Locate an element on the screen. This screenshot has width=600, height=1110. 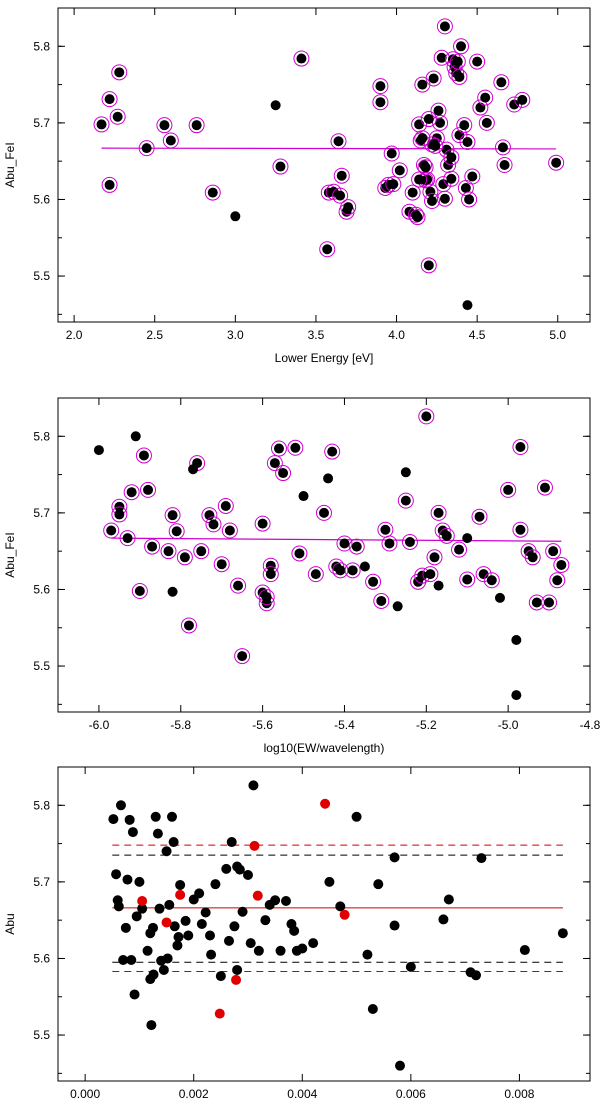
chart3-x-tick-label: 0.004 is located at coordinates (302, 1094).